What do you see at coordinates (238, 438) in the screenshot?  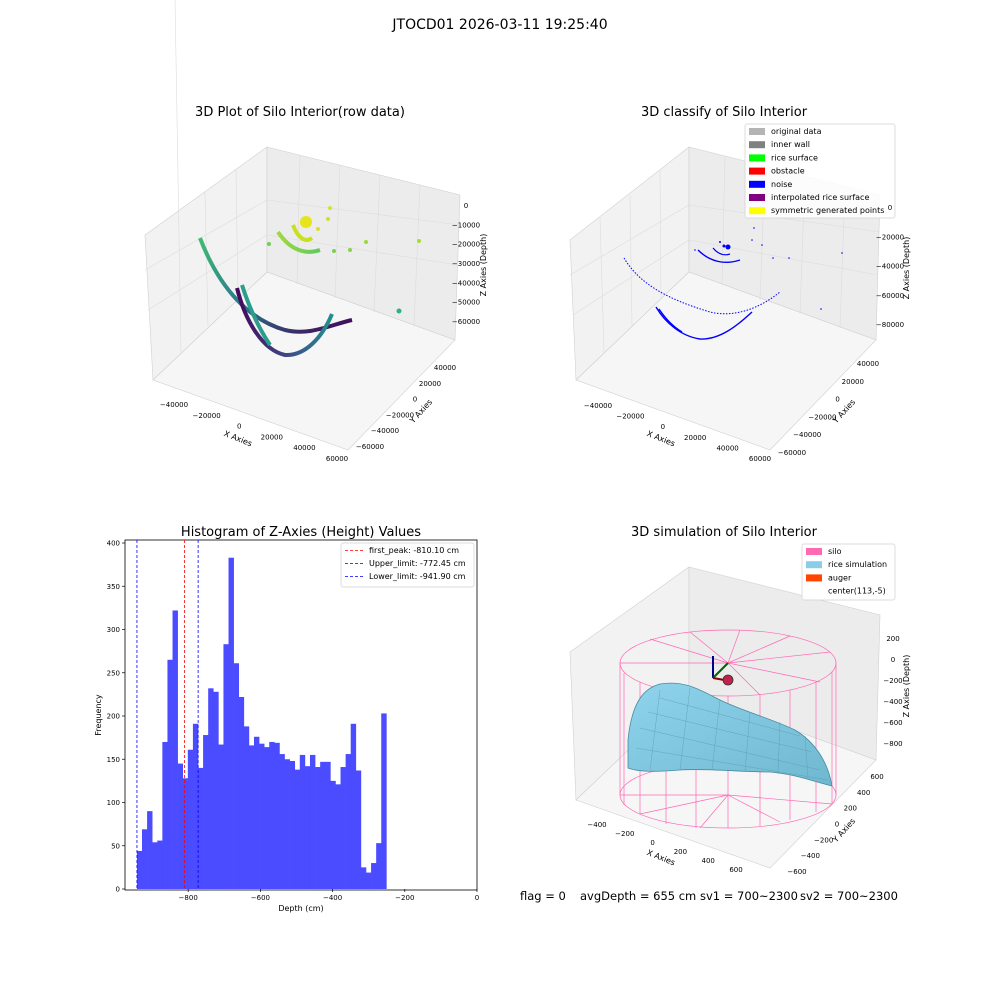 I see `raw-xlabel: X Axies` at bounding box center [238, 438].